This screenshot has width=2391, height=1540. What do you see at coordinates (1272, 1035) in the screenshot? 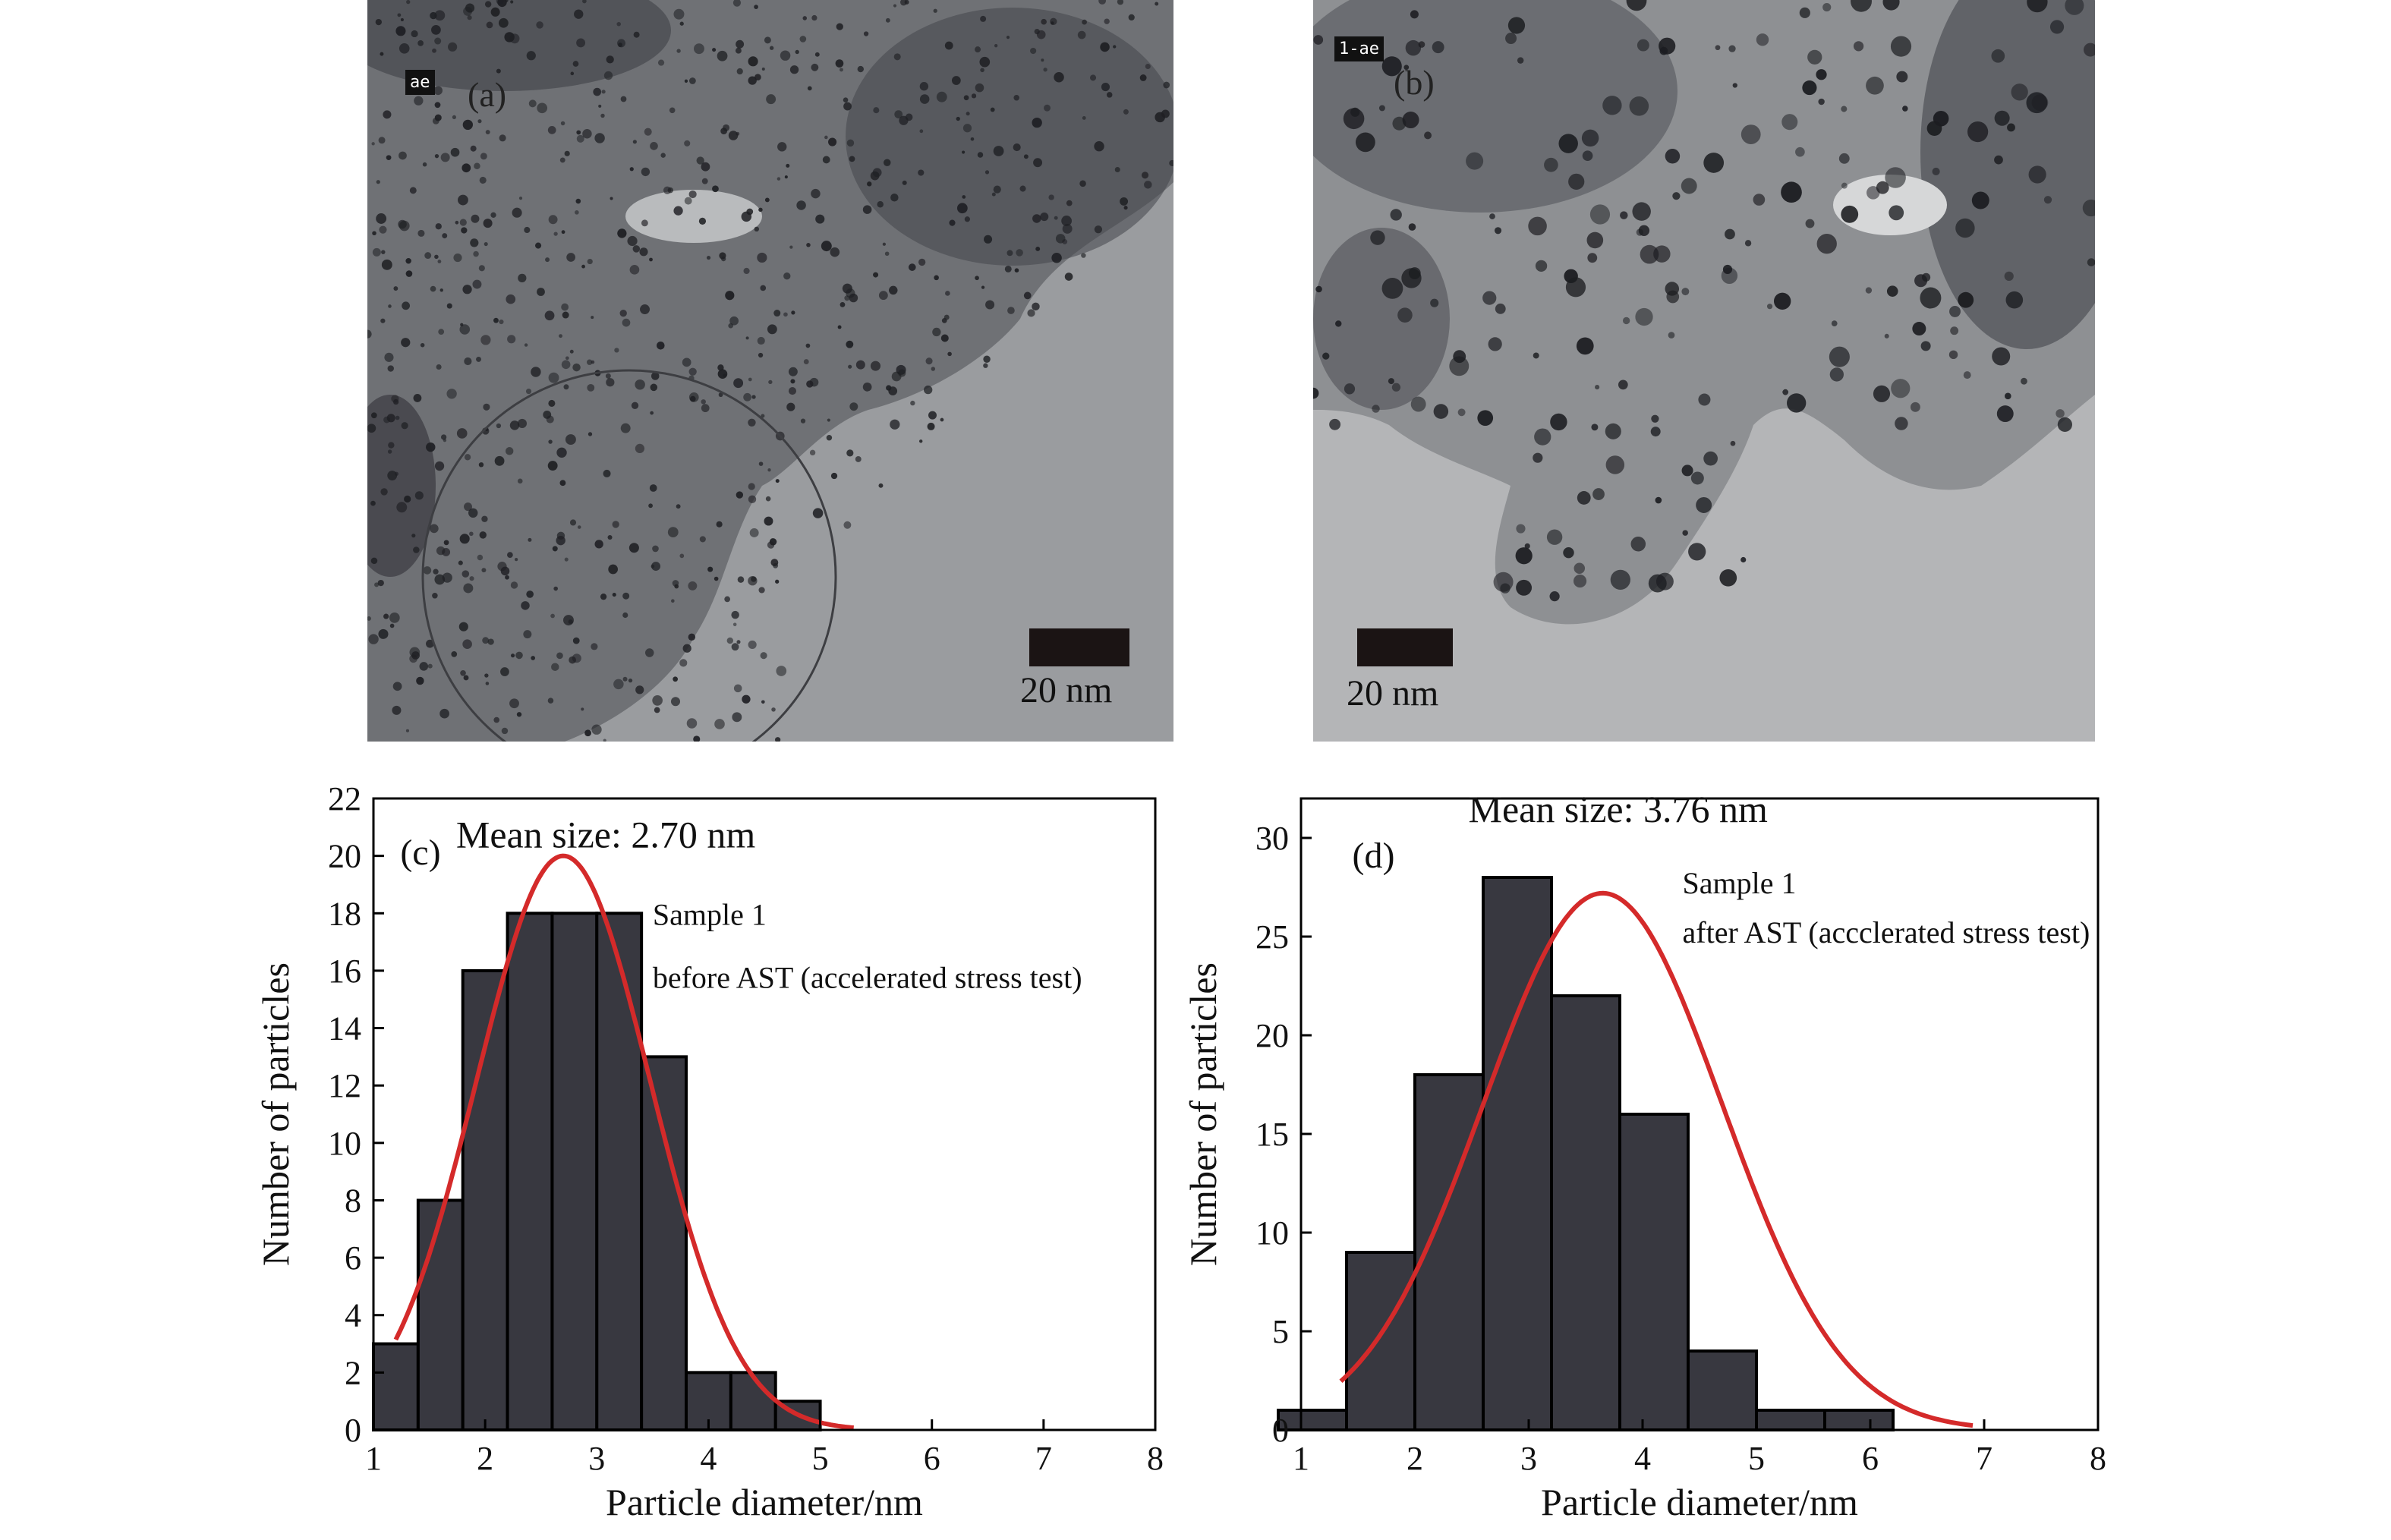
I see `y-tick-label-d-20: 20` at bounding box center [1272, 1035].